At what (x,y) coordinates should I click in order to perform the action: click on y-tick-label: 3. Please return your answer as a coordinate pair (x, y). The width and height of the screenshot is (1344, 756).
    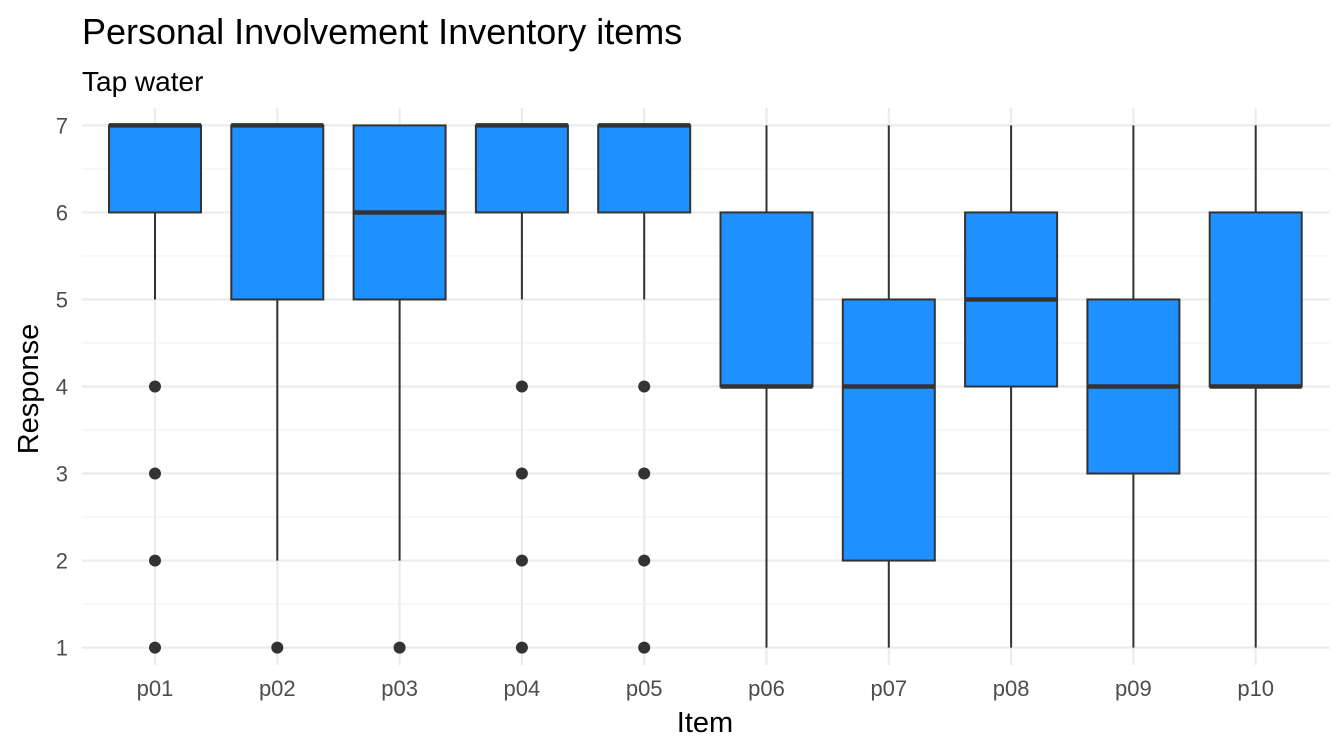
    Looking at the image, I should click on (62, 474).